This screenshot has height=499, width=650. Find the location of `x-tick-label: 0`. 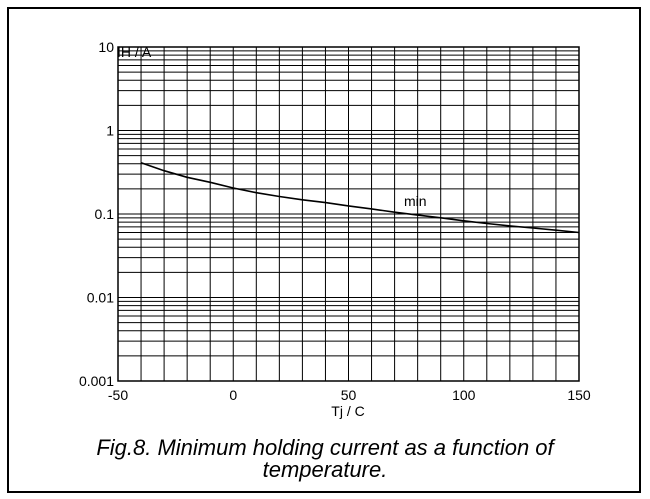

x-tick-label: 0 is located at coordinates (233, 395).